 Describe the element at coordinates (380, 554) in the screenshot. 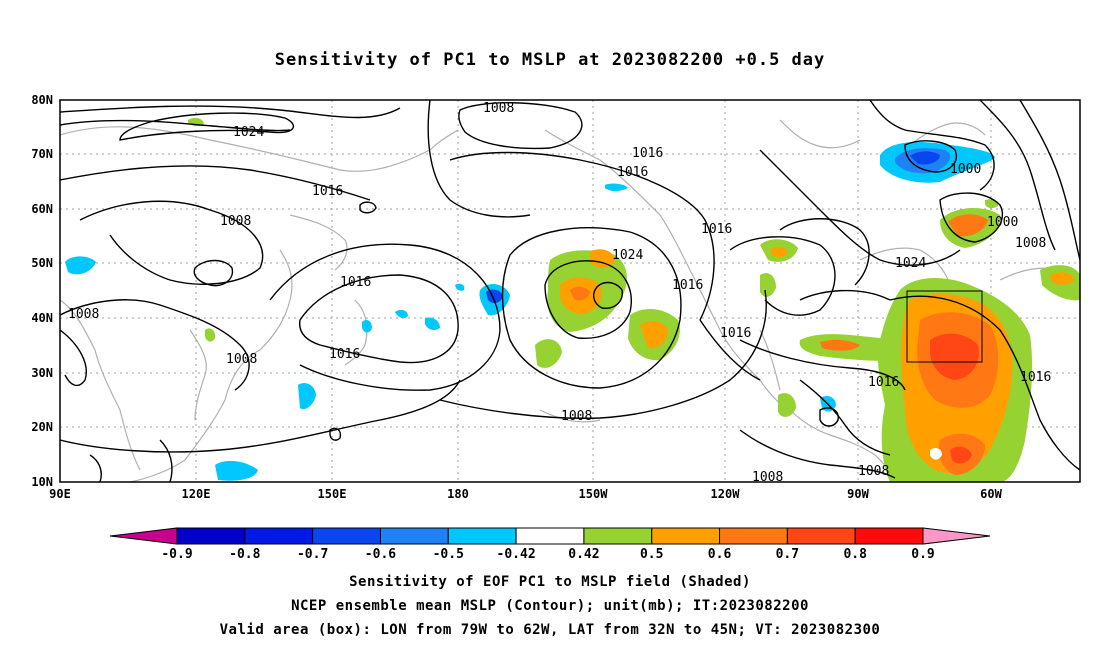

I see `colorbar-tick-label: -0.6` at that location.